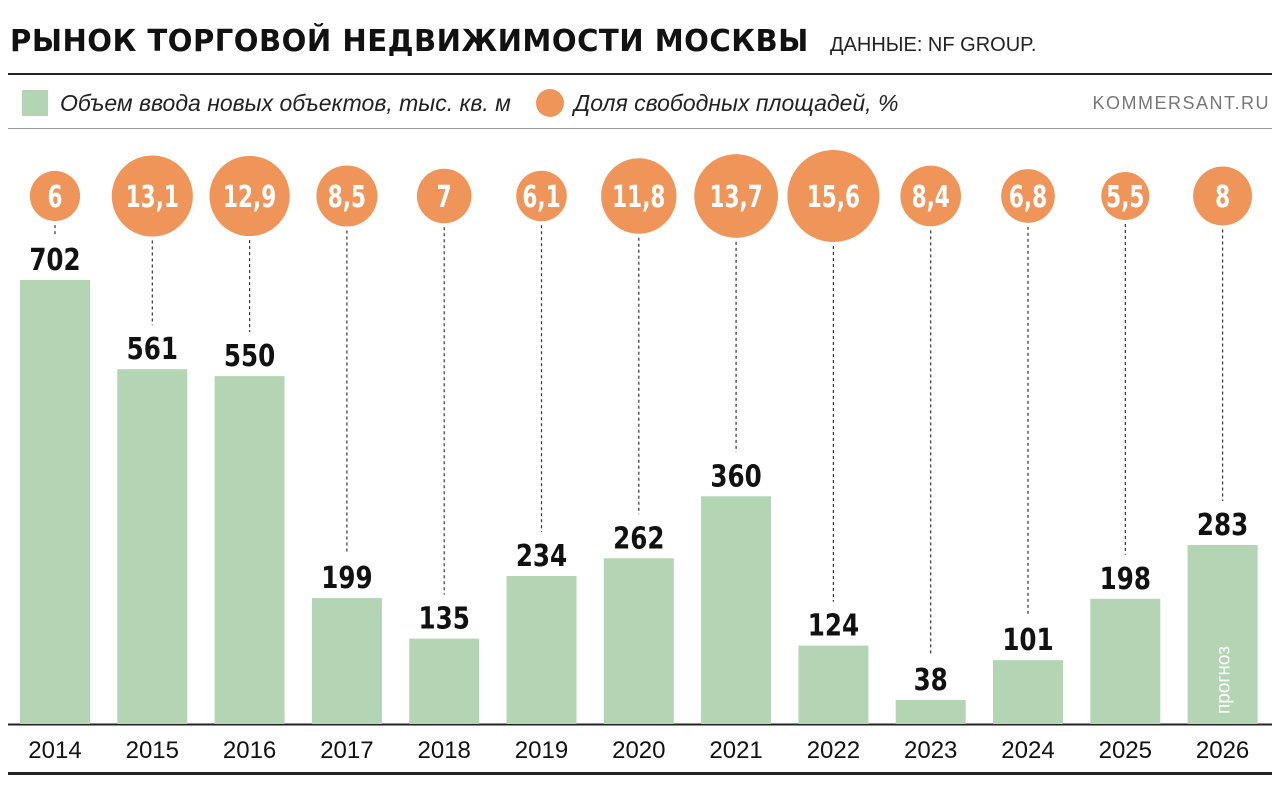 The image size is (1280, 788). What do you see at coordinates (346, 750) in the screenshot?
I see `x-tick-label-2017: 2017` at bounding box center [346, 750].